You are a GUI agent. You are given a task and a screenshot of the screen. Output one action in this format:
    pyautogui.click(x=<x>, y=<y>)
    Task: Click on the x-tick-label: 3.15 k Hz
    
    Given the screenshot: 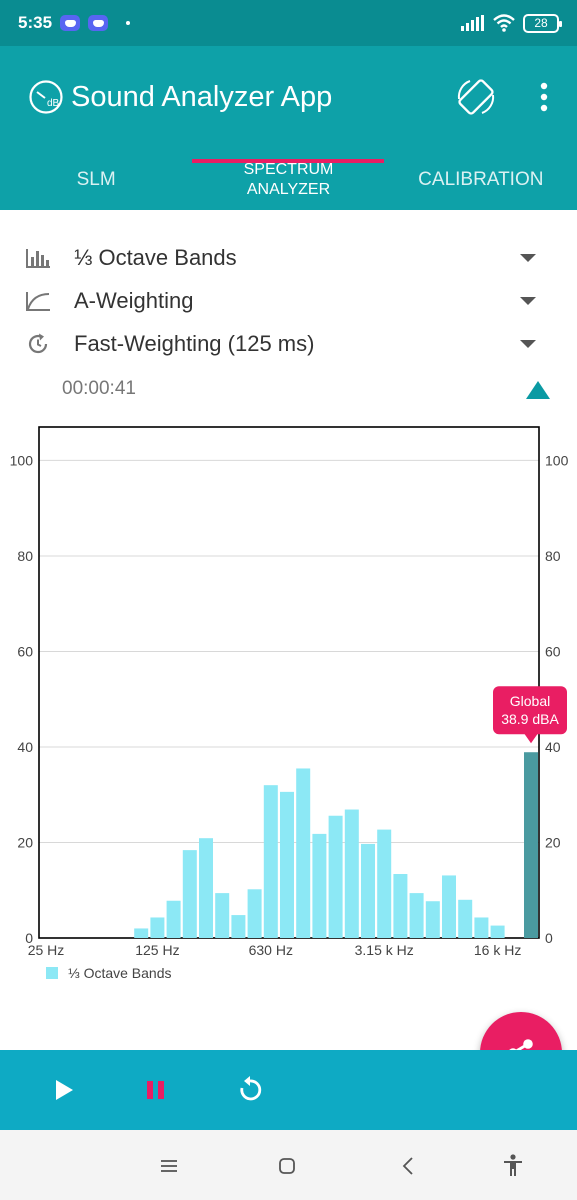 What is the action you would take?
    pyautogui.click(x=384, y=950)
    